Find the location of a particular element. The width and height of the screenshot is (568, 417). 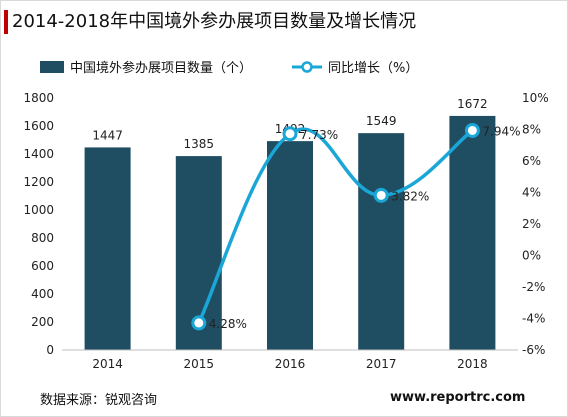

growth-value-label: 7.73% is located at coordinates (319, 135).